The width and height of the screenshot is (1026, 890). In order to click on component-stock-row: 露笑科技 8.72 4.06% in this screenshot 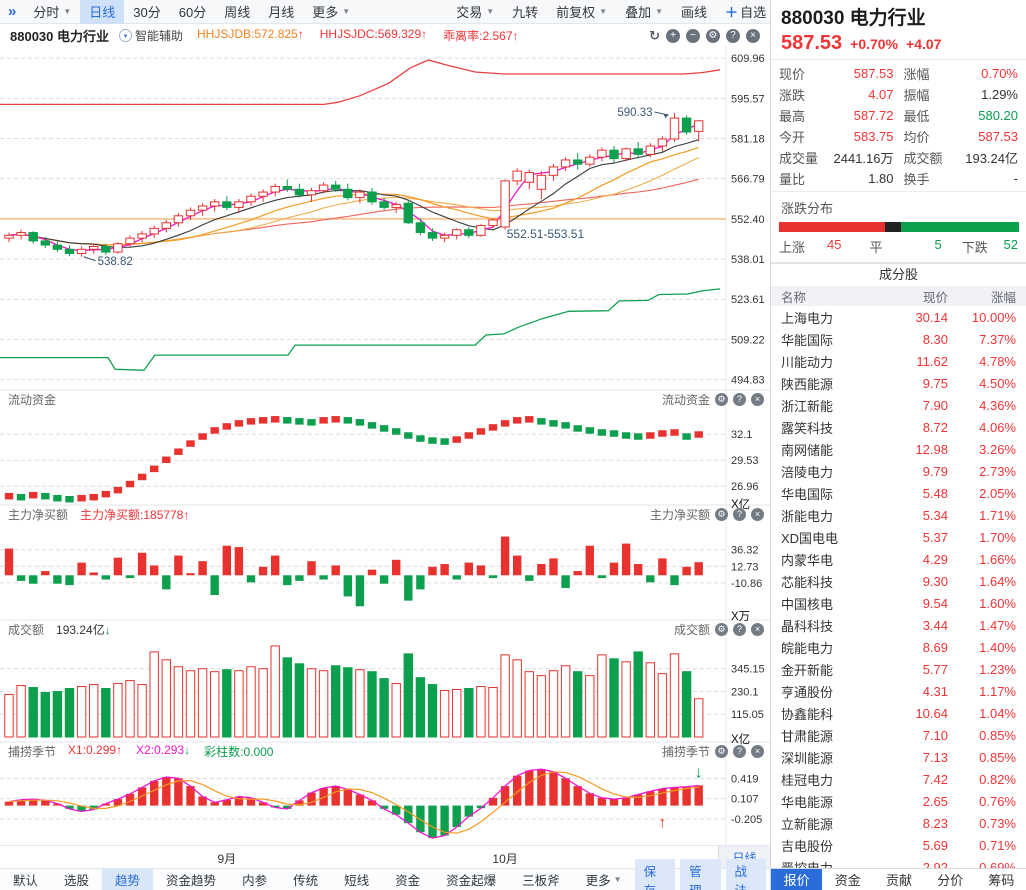, I will do `click(898, 427)`.